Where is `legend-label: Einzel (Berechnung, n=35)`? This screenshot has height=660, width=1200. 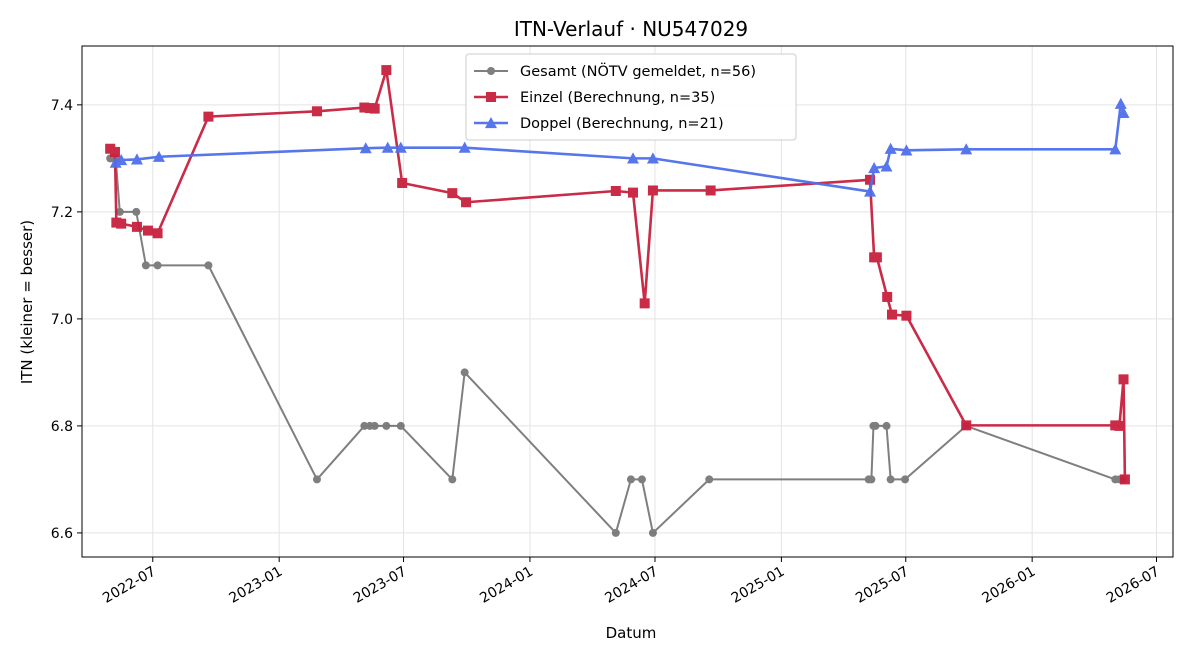 legend-label: Einzel (Berechnung, n=35) is located at coordinates (617, 98).